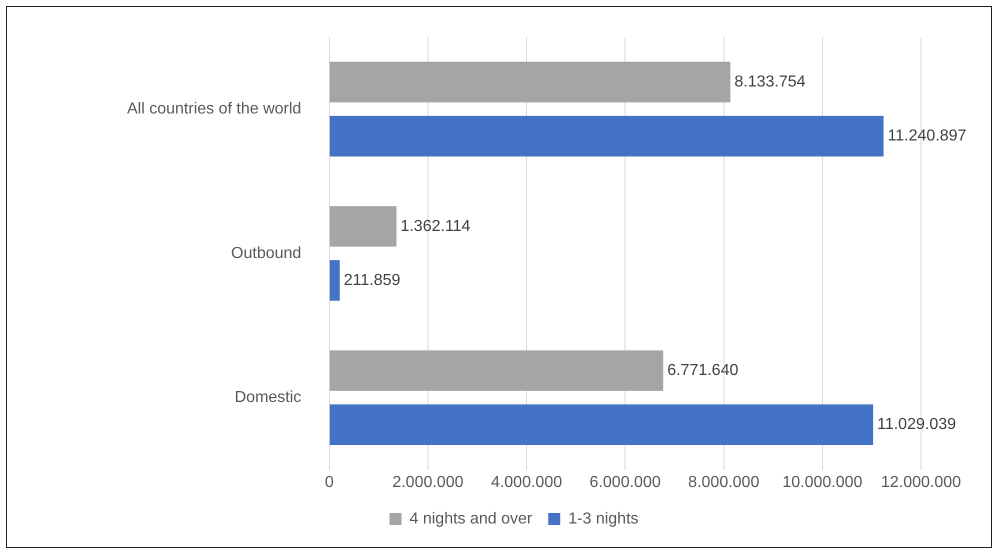 Image resolution: width=1000 pixels, height=551 pixels. Describe the element at coordinates (603, 519) in the screenshot. I see `legend-label: 1-3 nights` at that location.